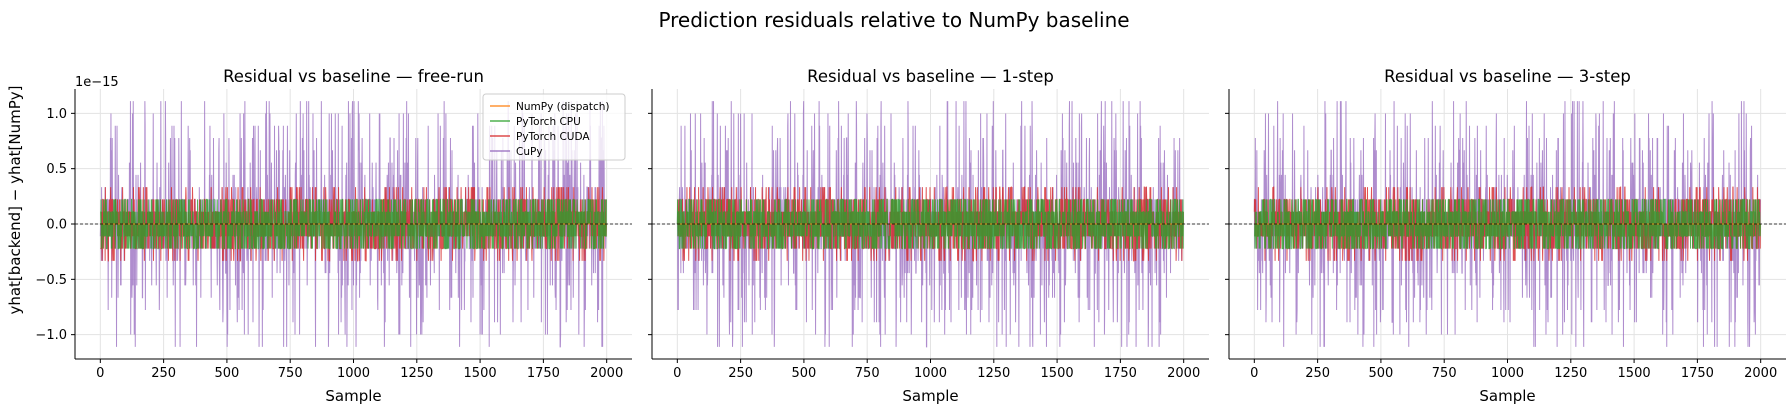  I want to click on y-axis-offset-label: 1e−15, so click(97, 82).